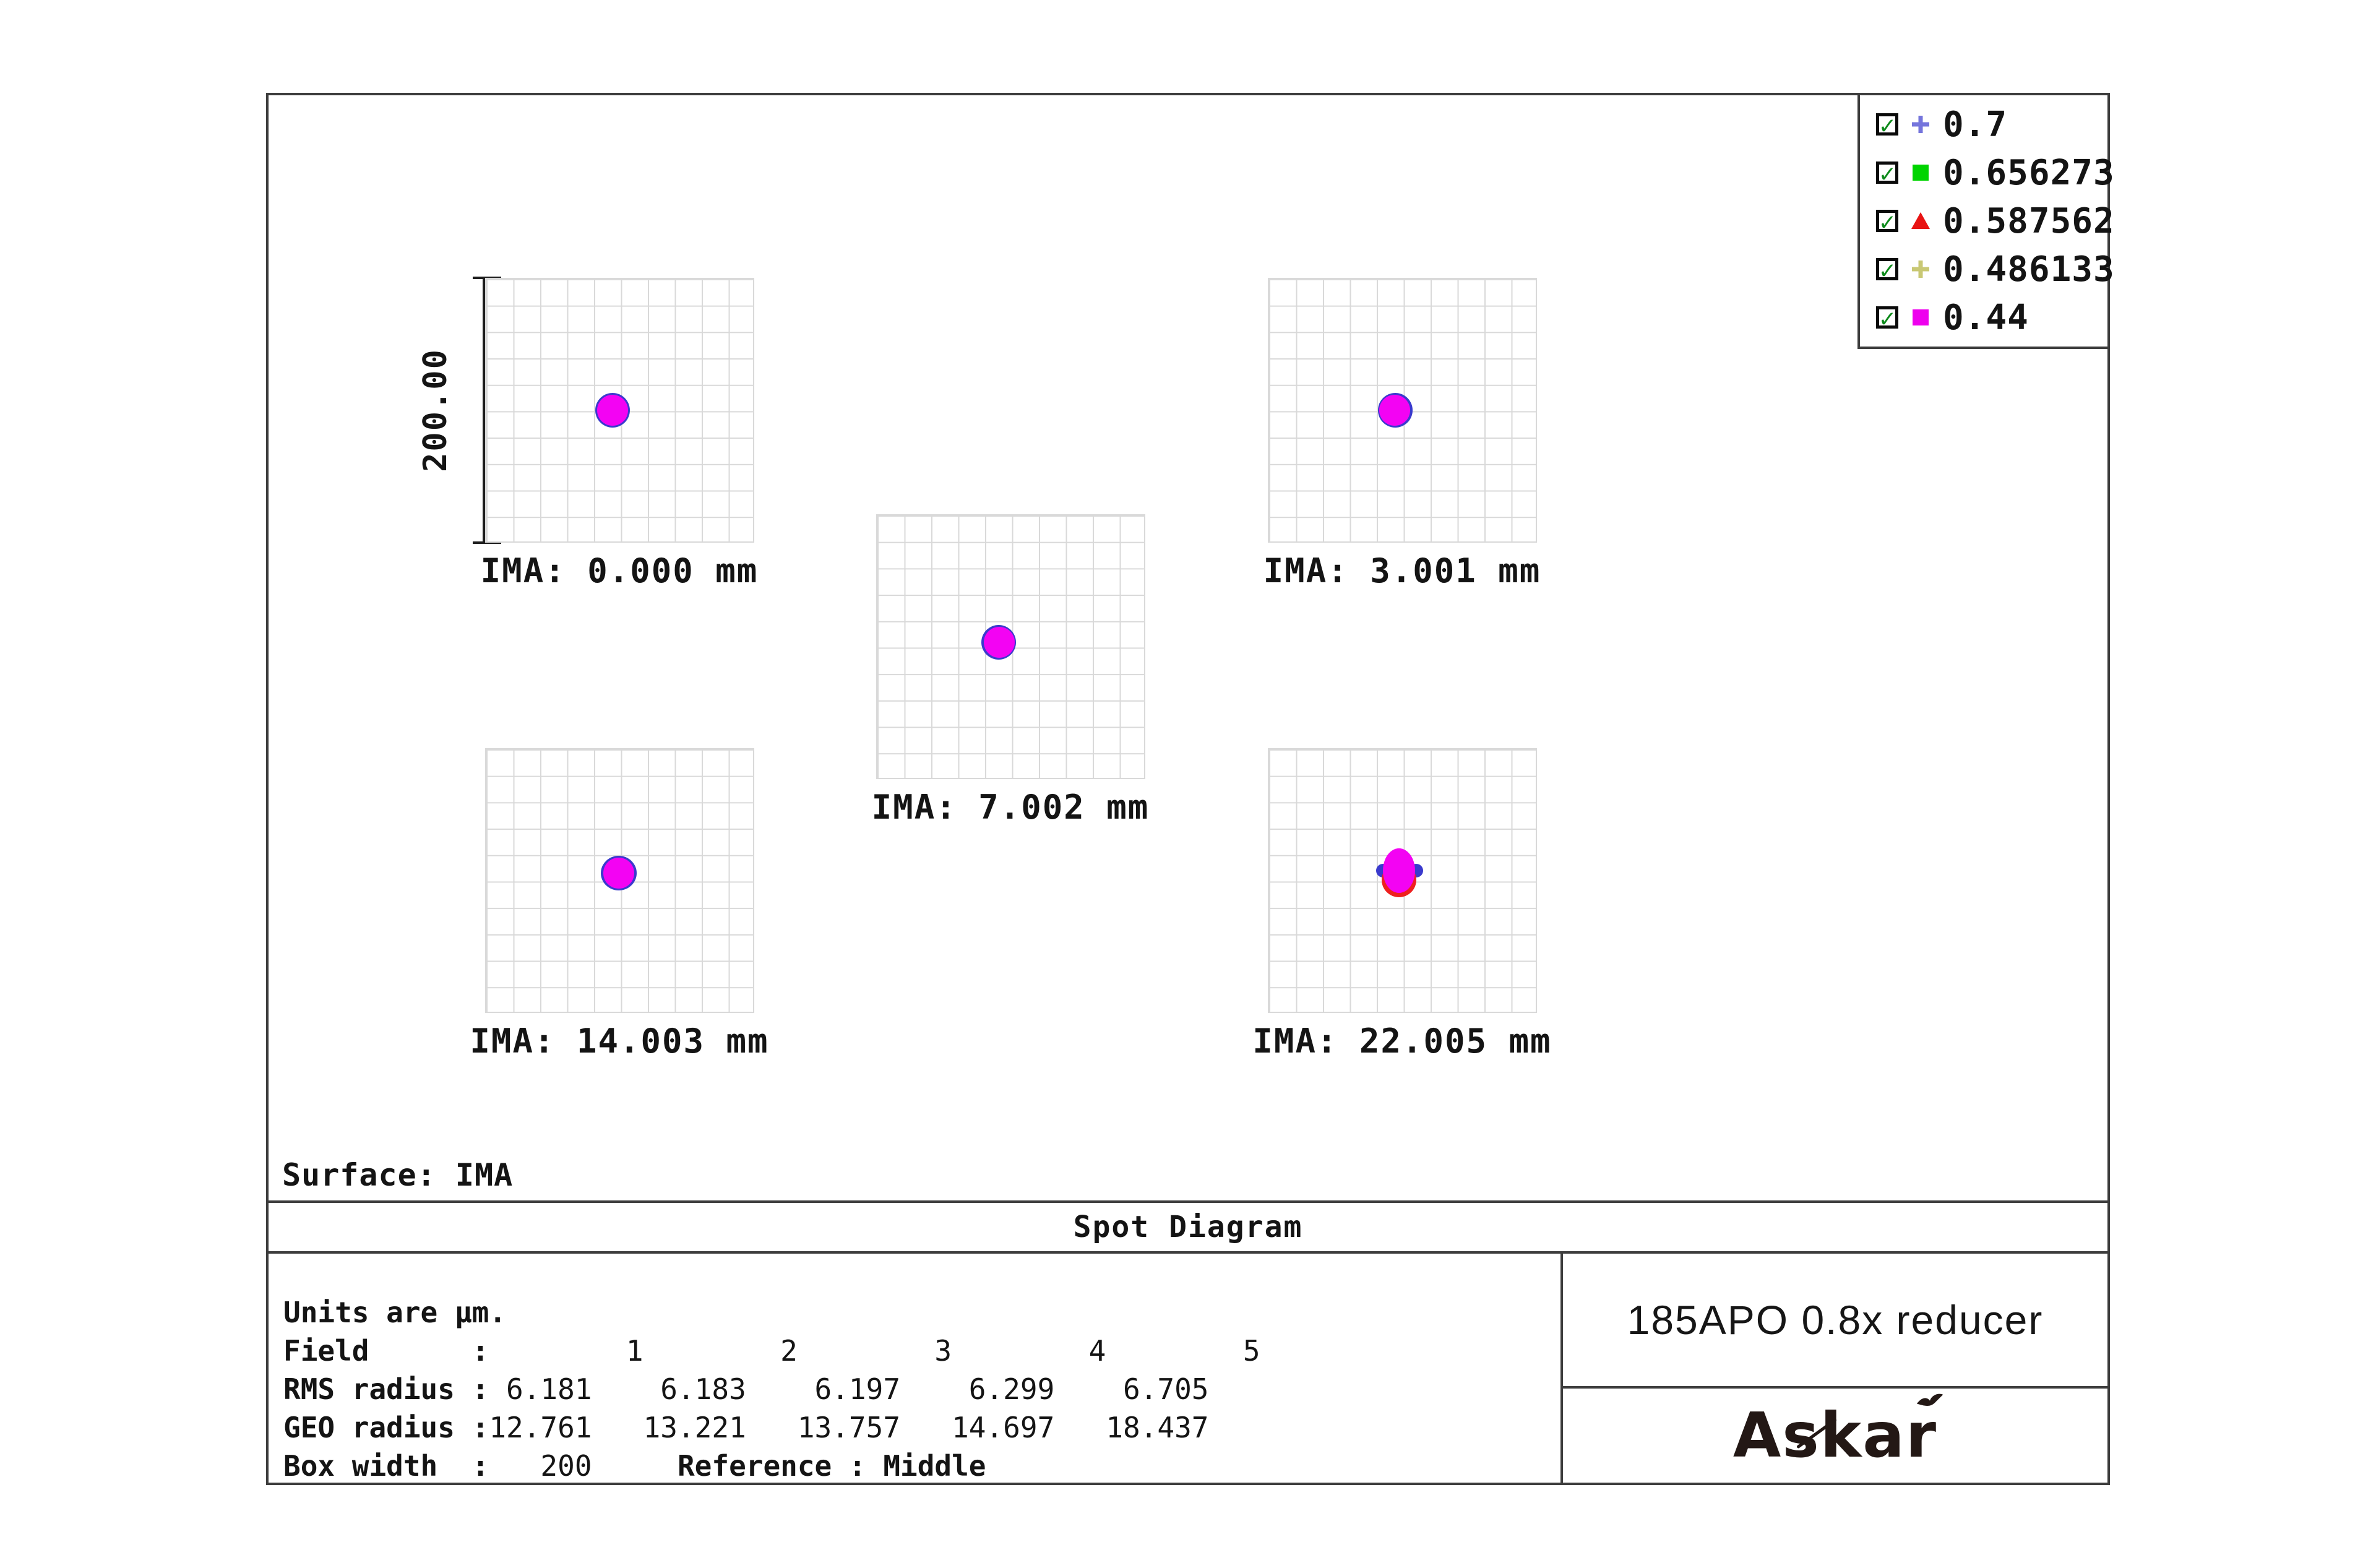 The height and width of the screenshot is (1568, 2376). What do you see at coordinates (934, 1466) in the screenshot?
I see `reference-value: Middle` at bounding box center [934, 1466].